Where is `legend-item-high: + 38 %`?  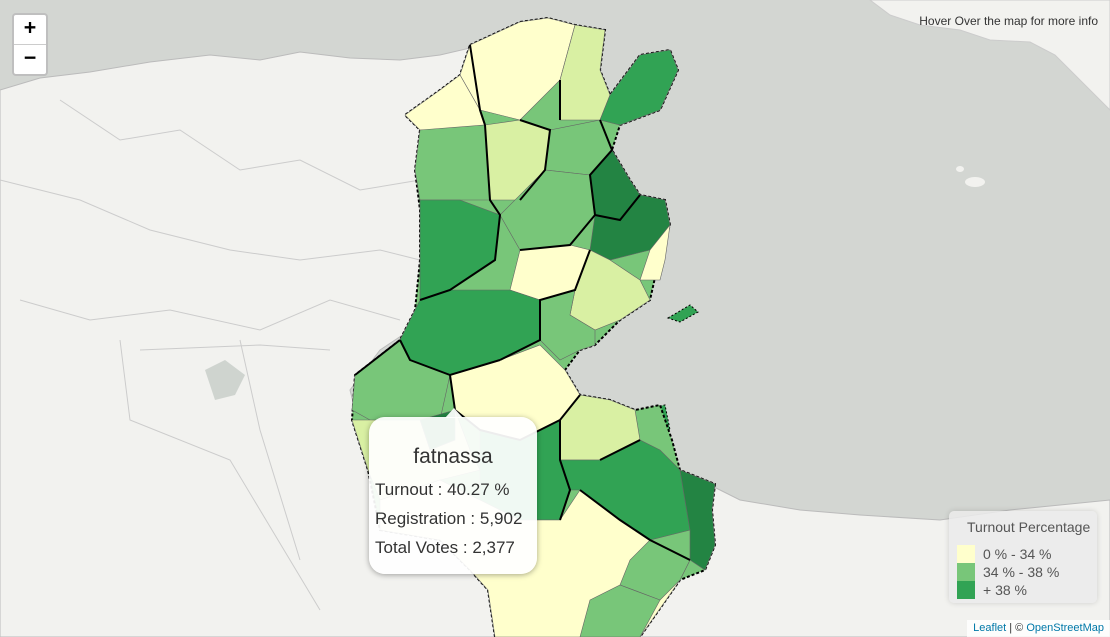
legend-item-high: + 38 % is located at coordinates (992, 590).